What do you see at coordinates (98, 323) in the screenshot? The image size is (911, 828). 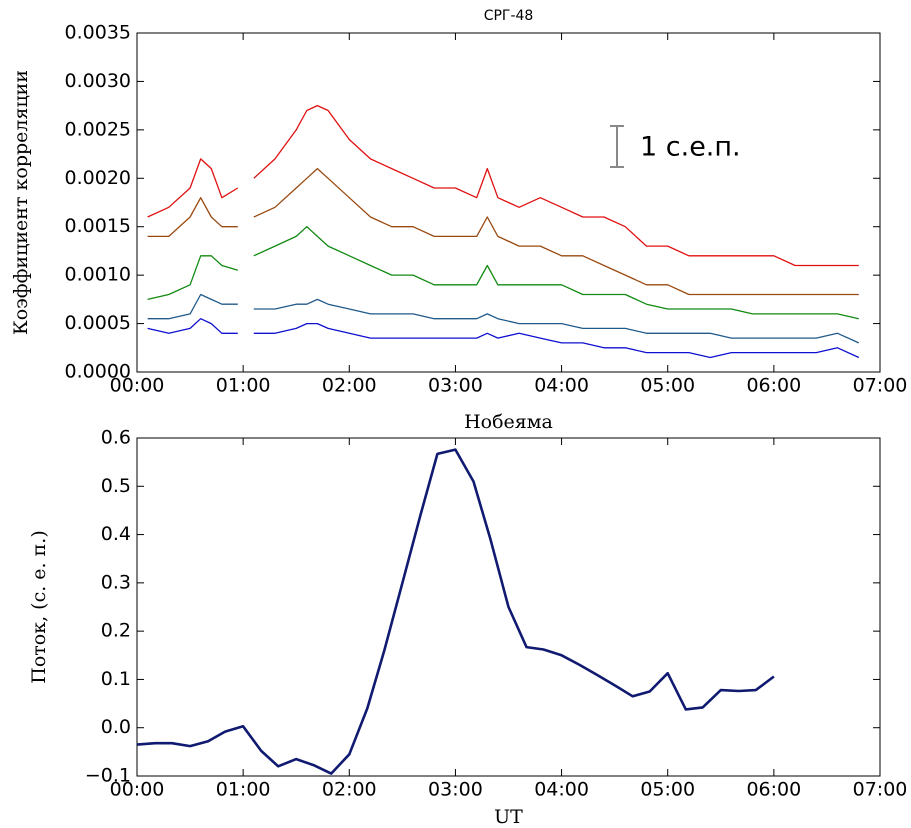 I see `y-tick-label: 0.0005` at bounding box center [98, 323].